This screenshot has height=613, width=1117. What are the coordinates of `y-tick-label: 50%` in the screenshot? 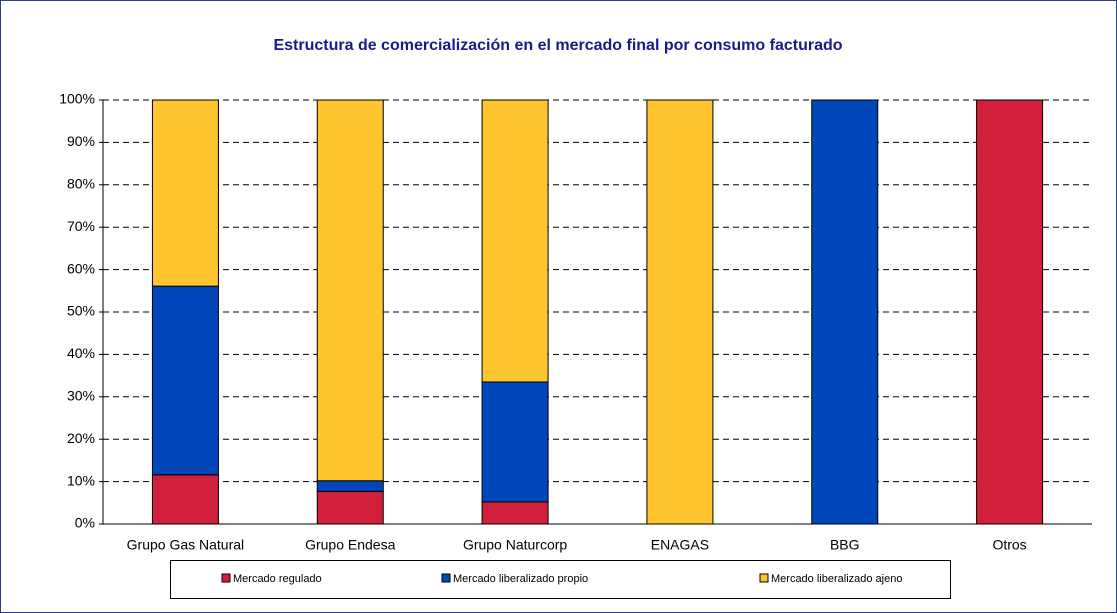 It's located at (81, 311).